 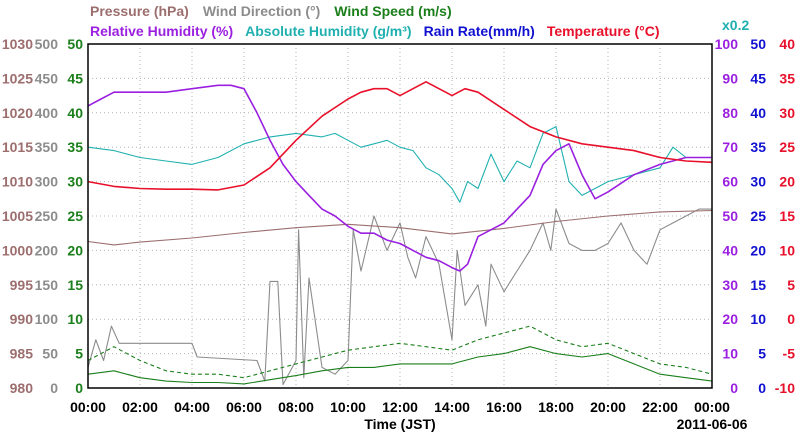 I want to click on relative-humidity-axis-tick-label: 100, so click(x=727, y=44).